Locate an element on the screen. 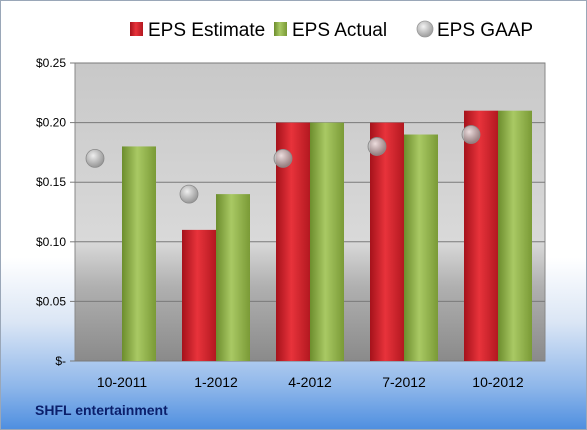 The image size is (587, 430). x-tick-label: 7-2012 is located at coordinates (404, 382).